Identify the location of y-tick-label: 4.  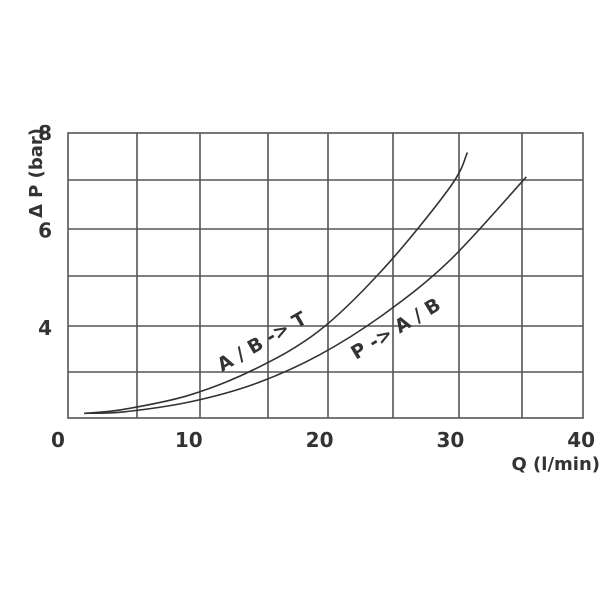
(45, 328).